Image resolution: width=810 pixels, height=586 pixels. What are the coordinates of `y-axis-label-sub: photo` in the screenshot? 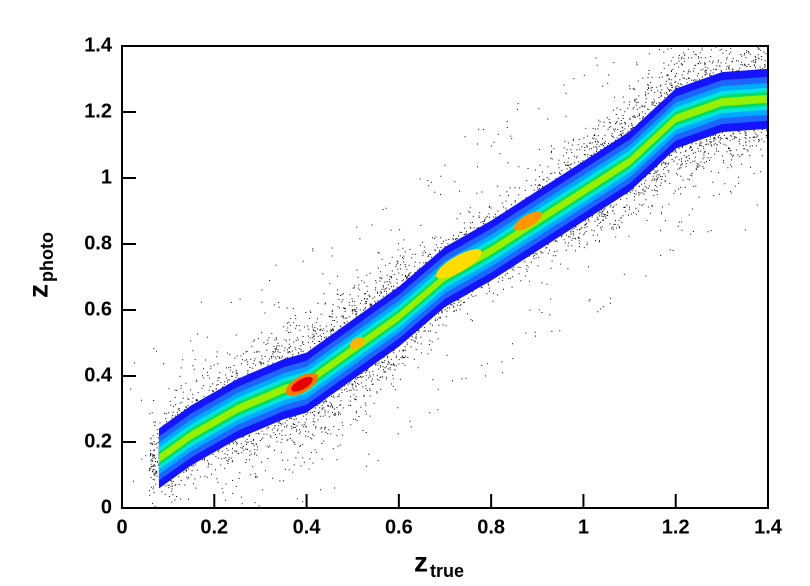 It's located at (47, 257).